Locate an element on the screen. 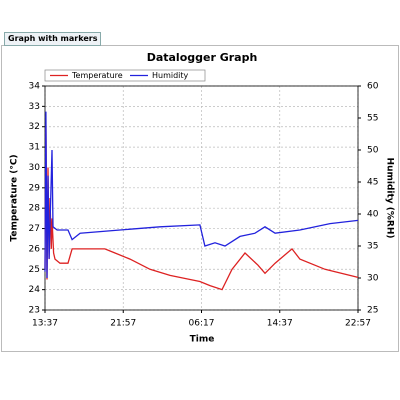 The height and width of the screenshot is (400, 400). y-tick-label: 29 is located at coordinates (35, 188).